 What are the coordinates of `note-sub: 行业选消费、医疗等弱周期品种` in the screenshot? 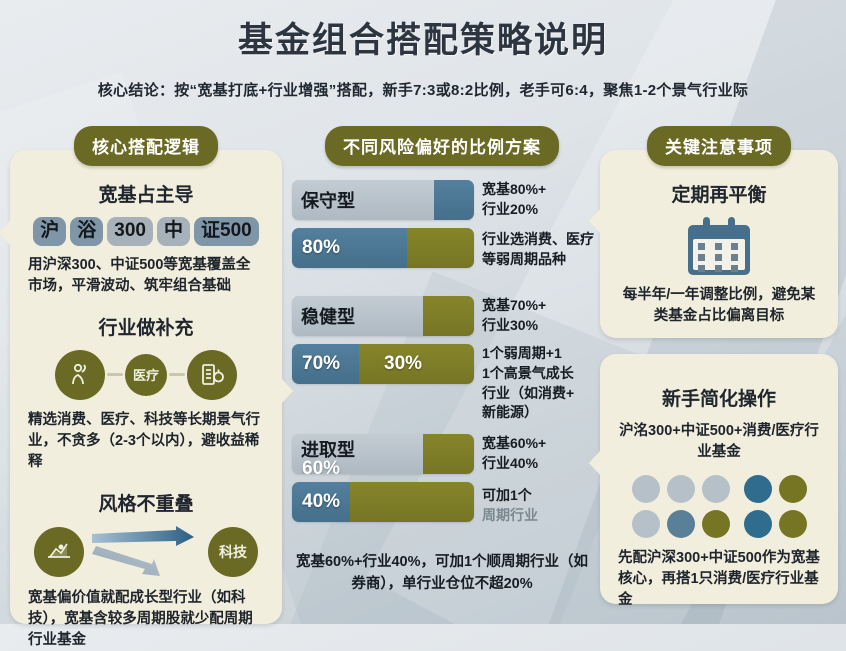 It's located at (538, 248).